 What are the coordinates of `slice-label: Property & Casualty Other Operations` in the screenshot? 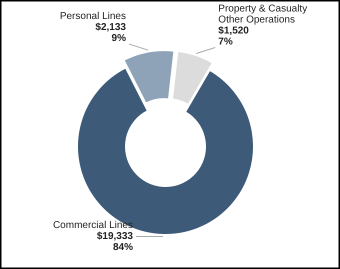 It's located at (263, 14).